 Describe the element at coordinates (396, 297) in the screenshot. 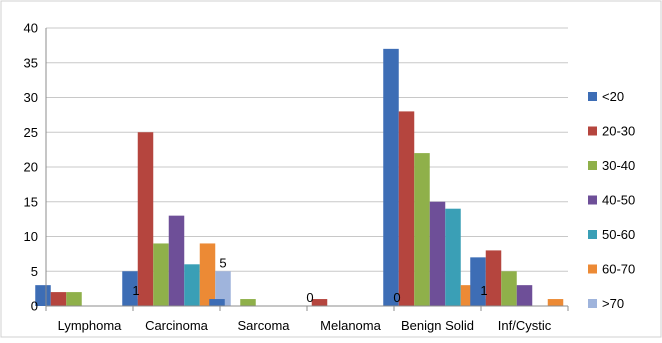

I see `data-label-3: 0` at that location.